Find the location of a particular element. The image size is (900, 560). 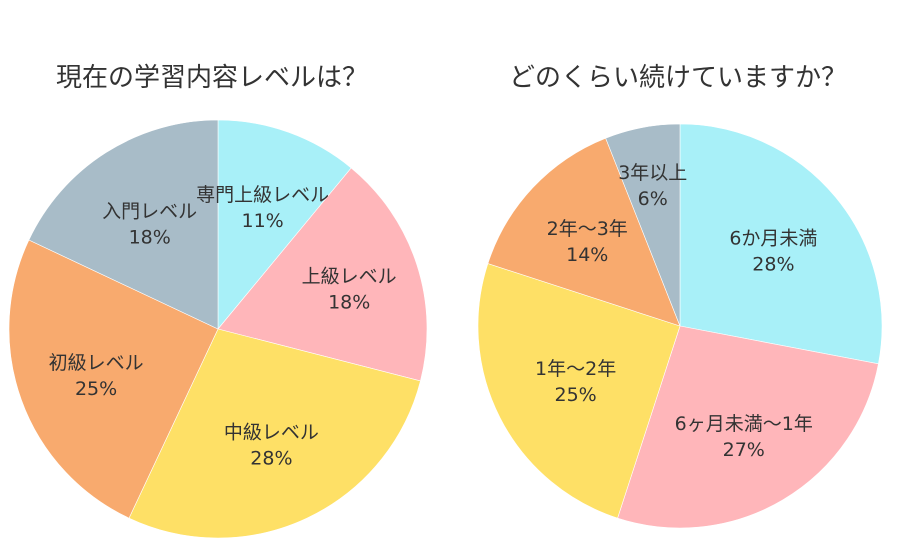

pie-slice-beginner is located at coordinates (113, 379).